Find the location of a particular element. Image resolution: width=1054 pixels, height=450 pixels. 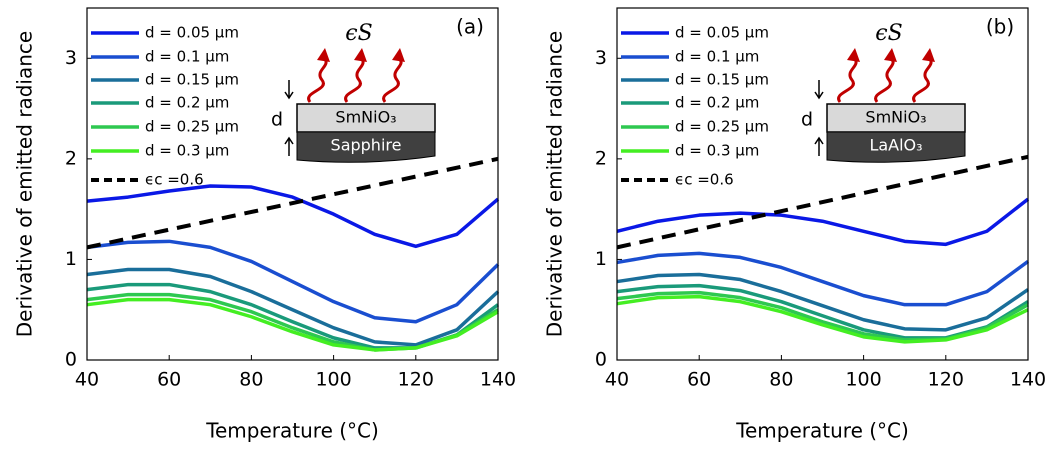

substrate-label: LaAlO₃ is located at coordinates (895, 145).